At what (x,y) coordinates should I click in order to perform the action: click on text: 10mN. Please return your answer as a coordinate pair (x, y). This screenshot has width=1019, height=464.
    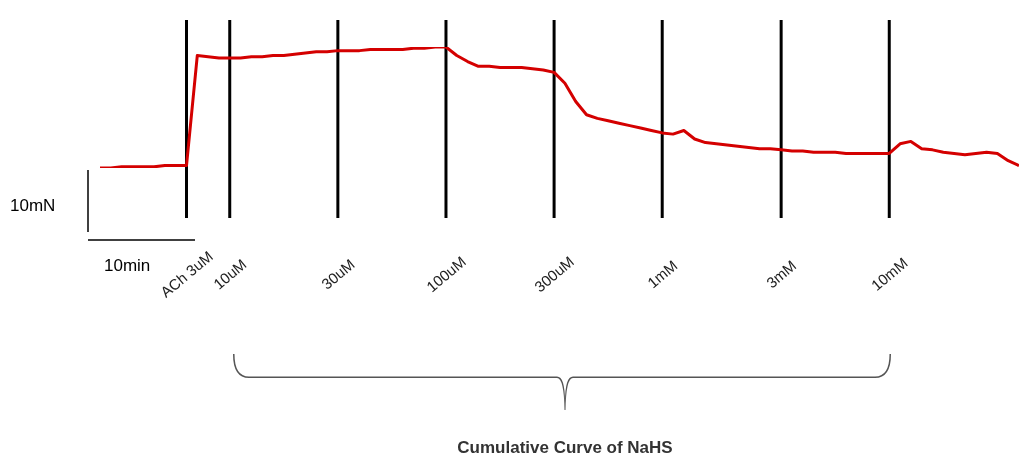
    Looking at the image, I should click on (33, 206).